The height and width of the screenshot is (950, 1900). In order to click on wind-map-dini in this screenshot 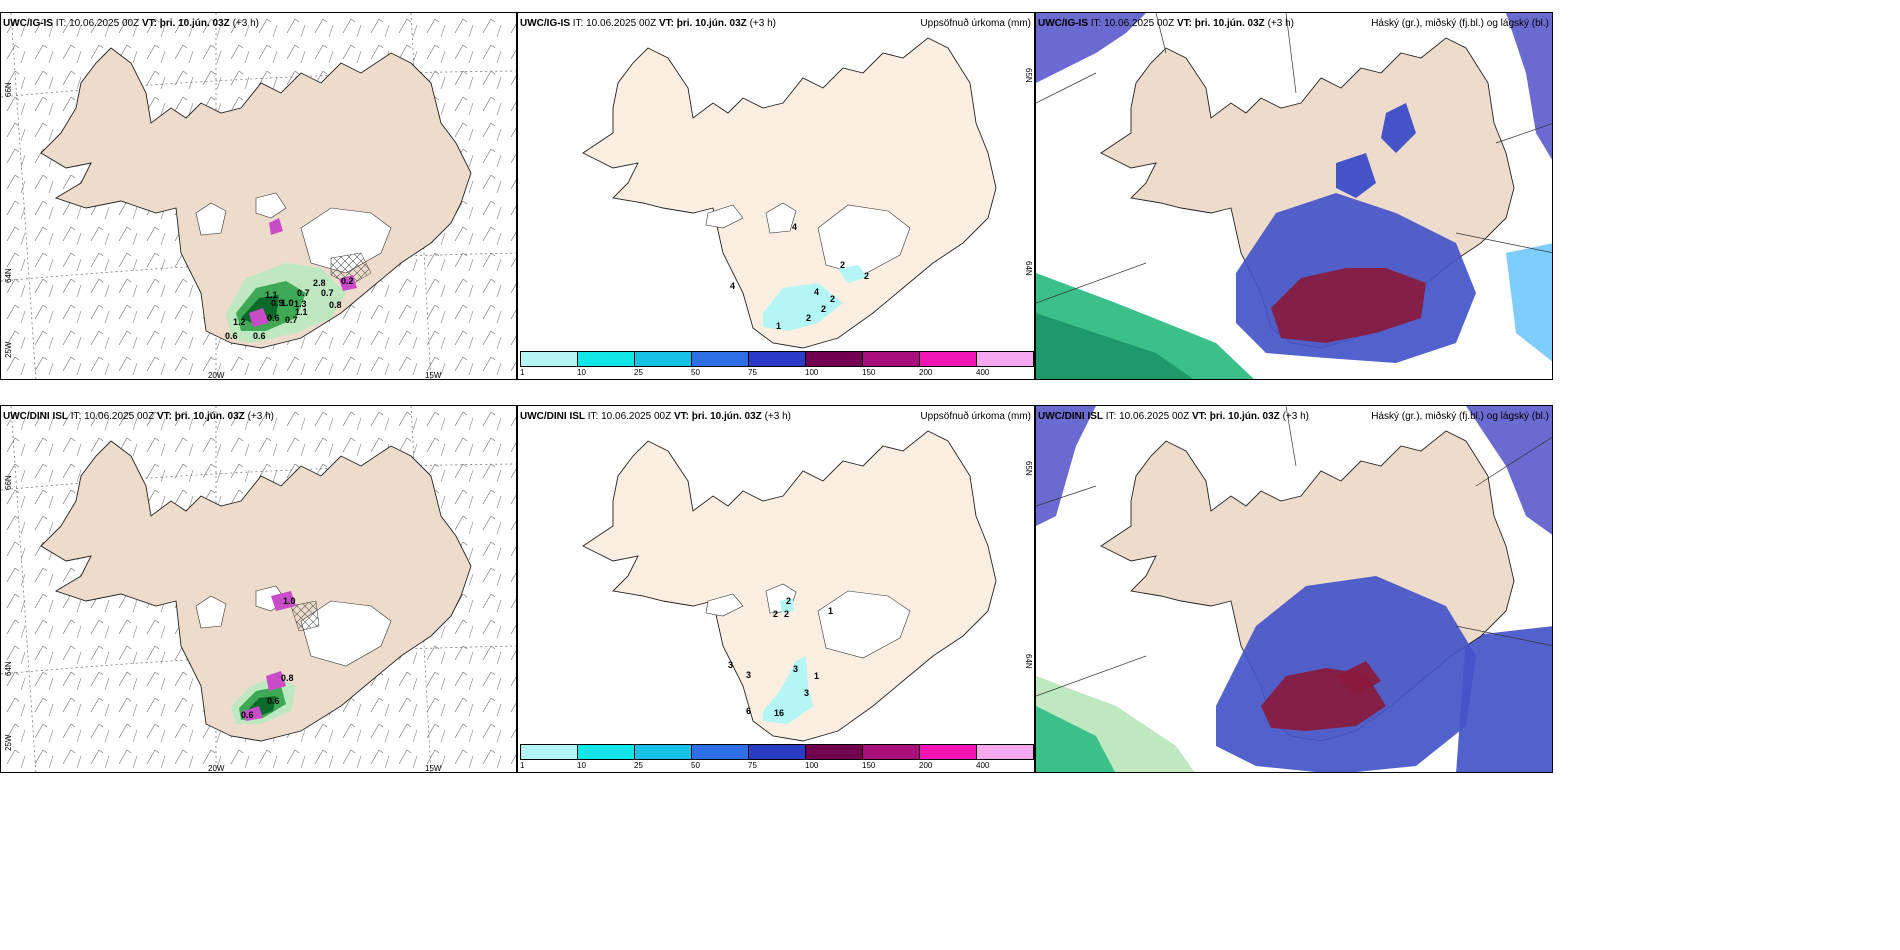, I will do `click(258, 589)`.